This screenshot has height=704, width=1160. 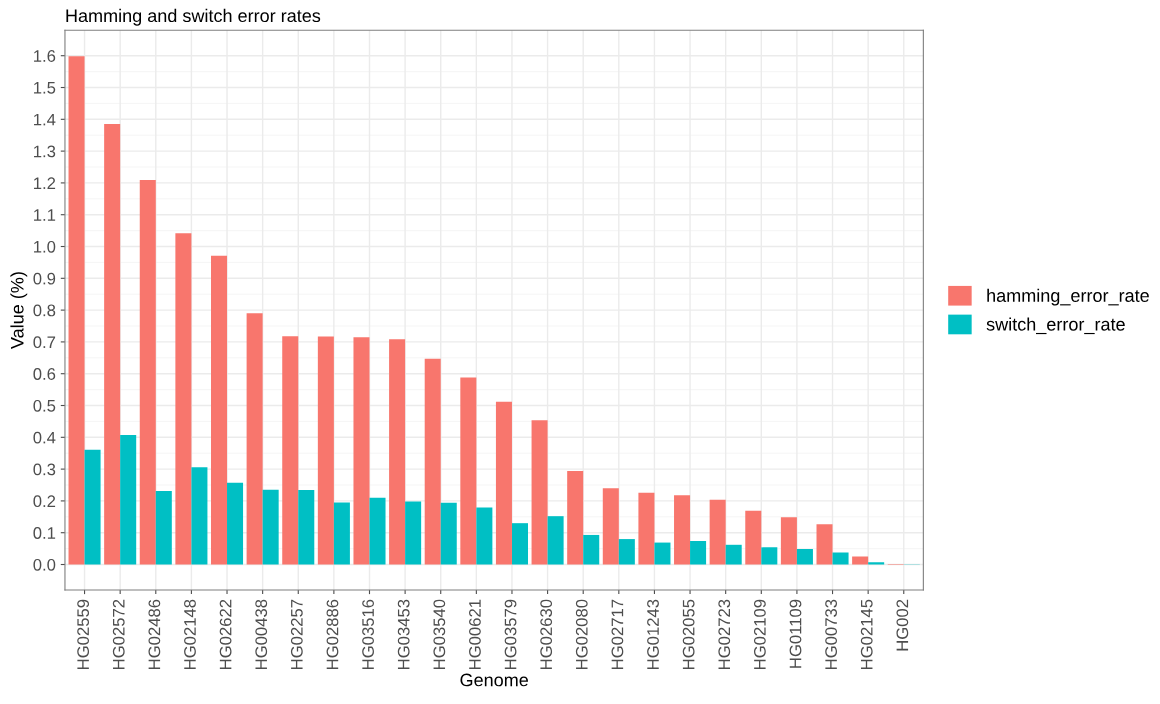 What do you see at coordinates (581, 634) in the screenshot?
I see `x-tick-label: HG02080` at bounding box center [581, 634].